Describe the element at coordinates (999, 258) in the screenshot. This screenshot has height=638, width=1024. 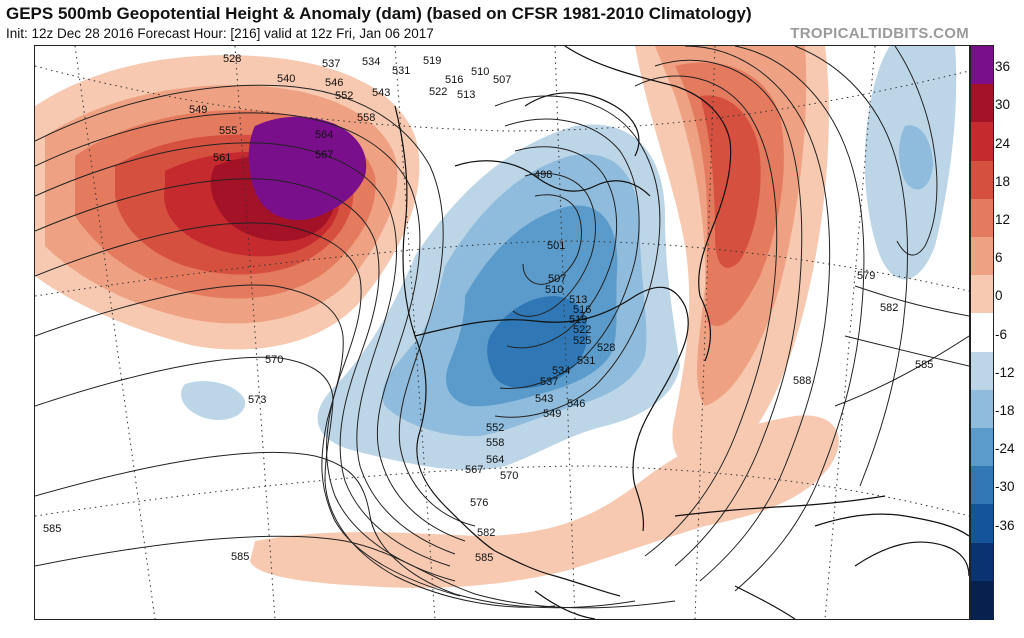
I see `colorbar-label: 6` at that location.